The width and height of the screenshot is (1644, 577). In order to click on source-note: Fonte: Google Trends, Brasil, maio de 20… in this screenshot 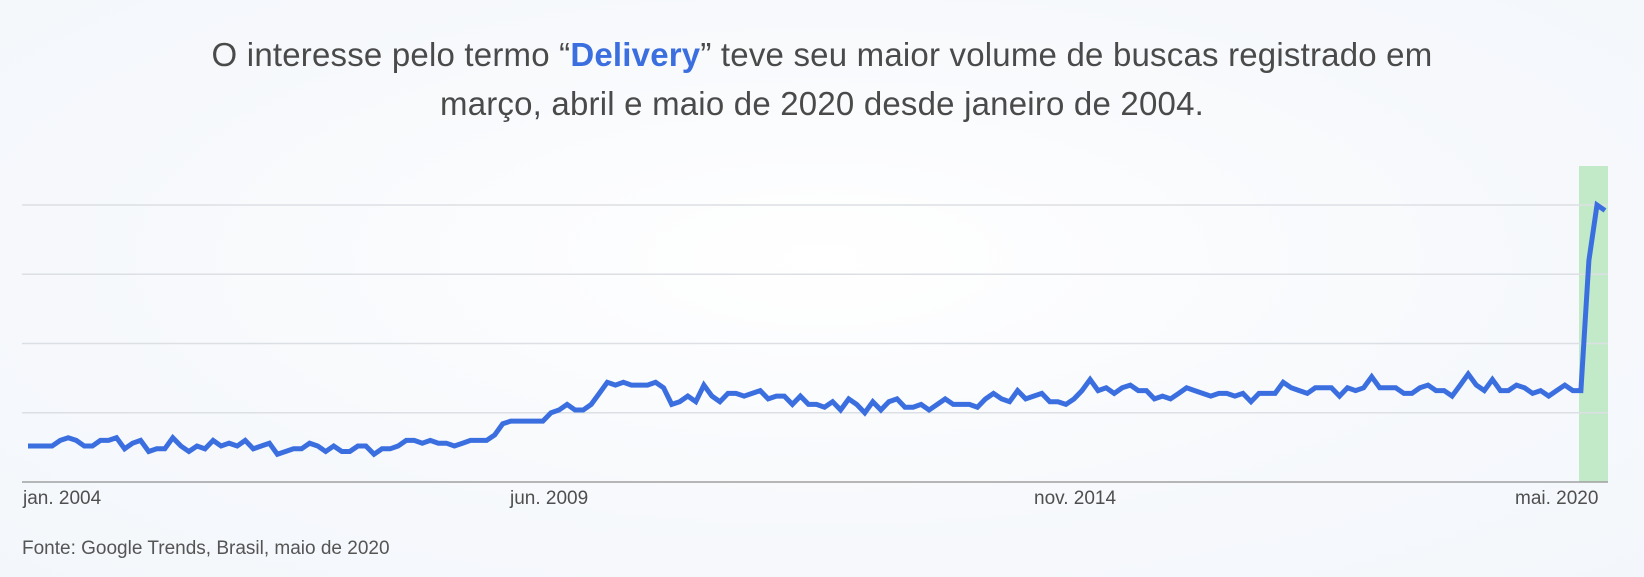, I will do `click(206, 548)`.